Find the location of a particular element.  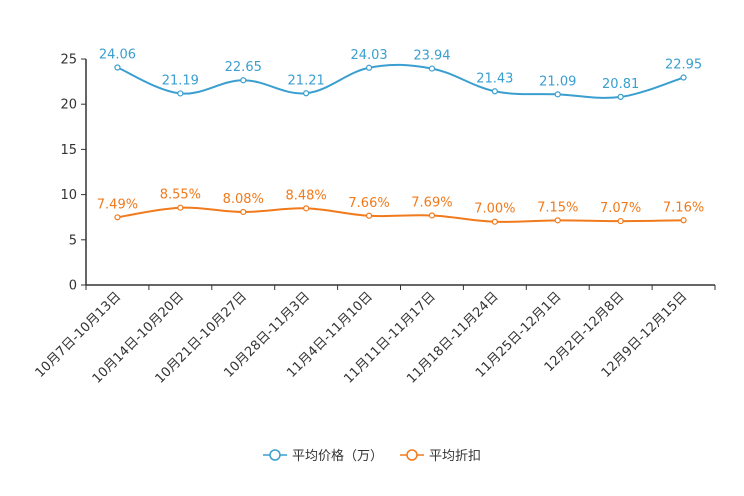

data-label: 8.08% is located at coordinates (243, 199).